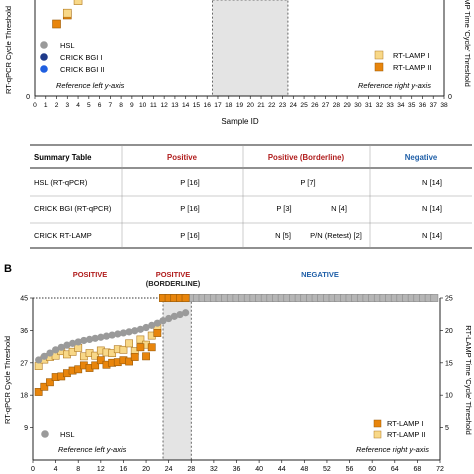  I want to click on legend-label-crick-bgi-2: CRICK BGI II, so click(82, 69).